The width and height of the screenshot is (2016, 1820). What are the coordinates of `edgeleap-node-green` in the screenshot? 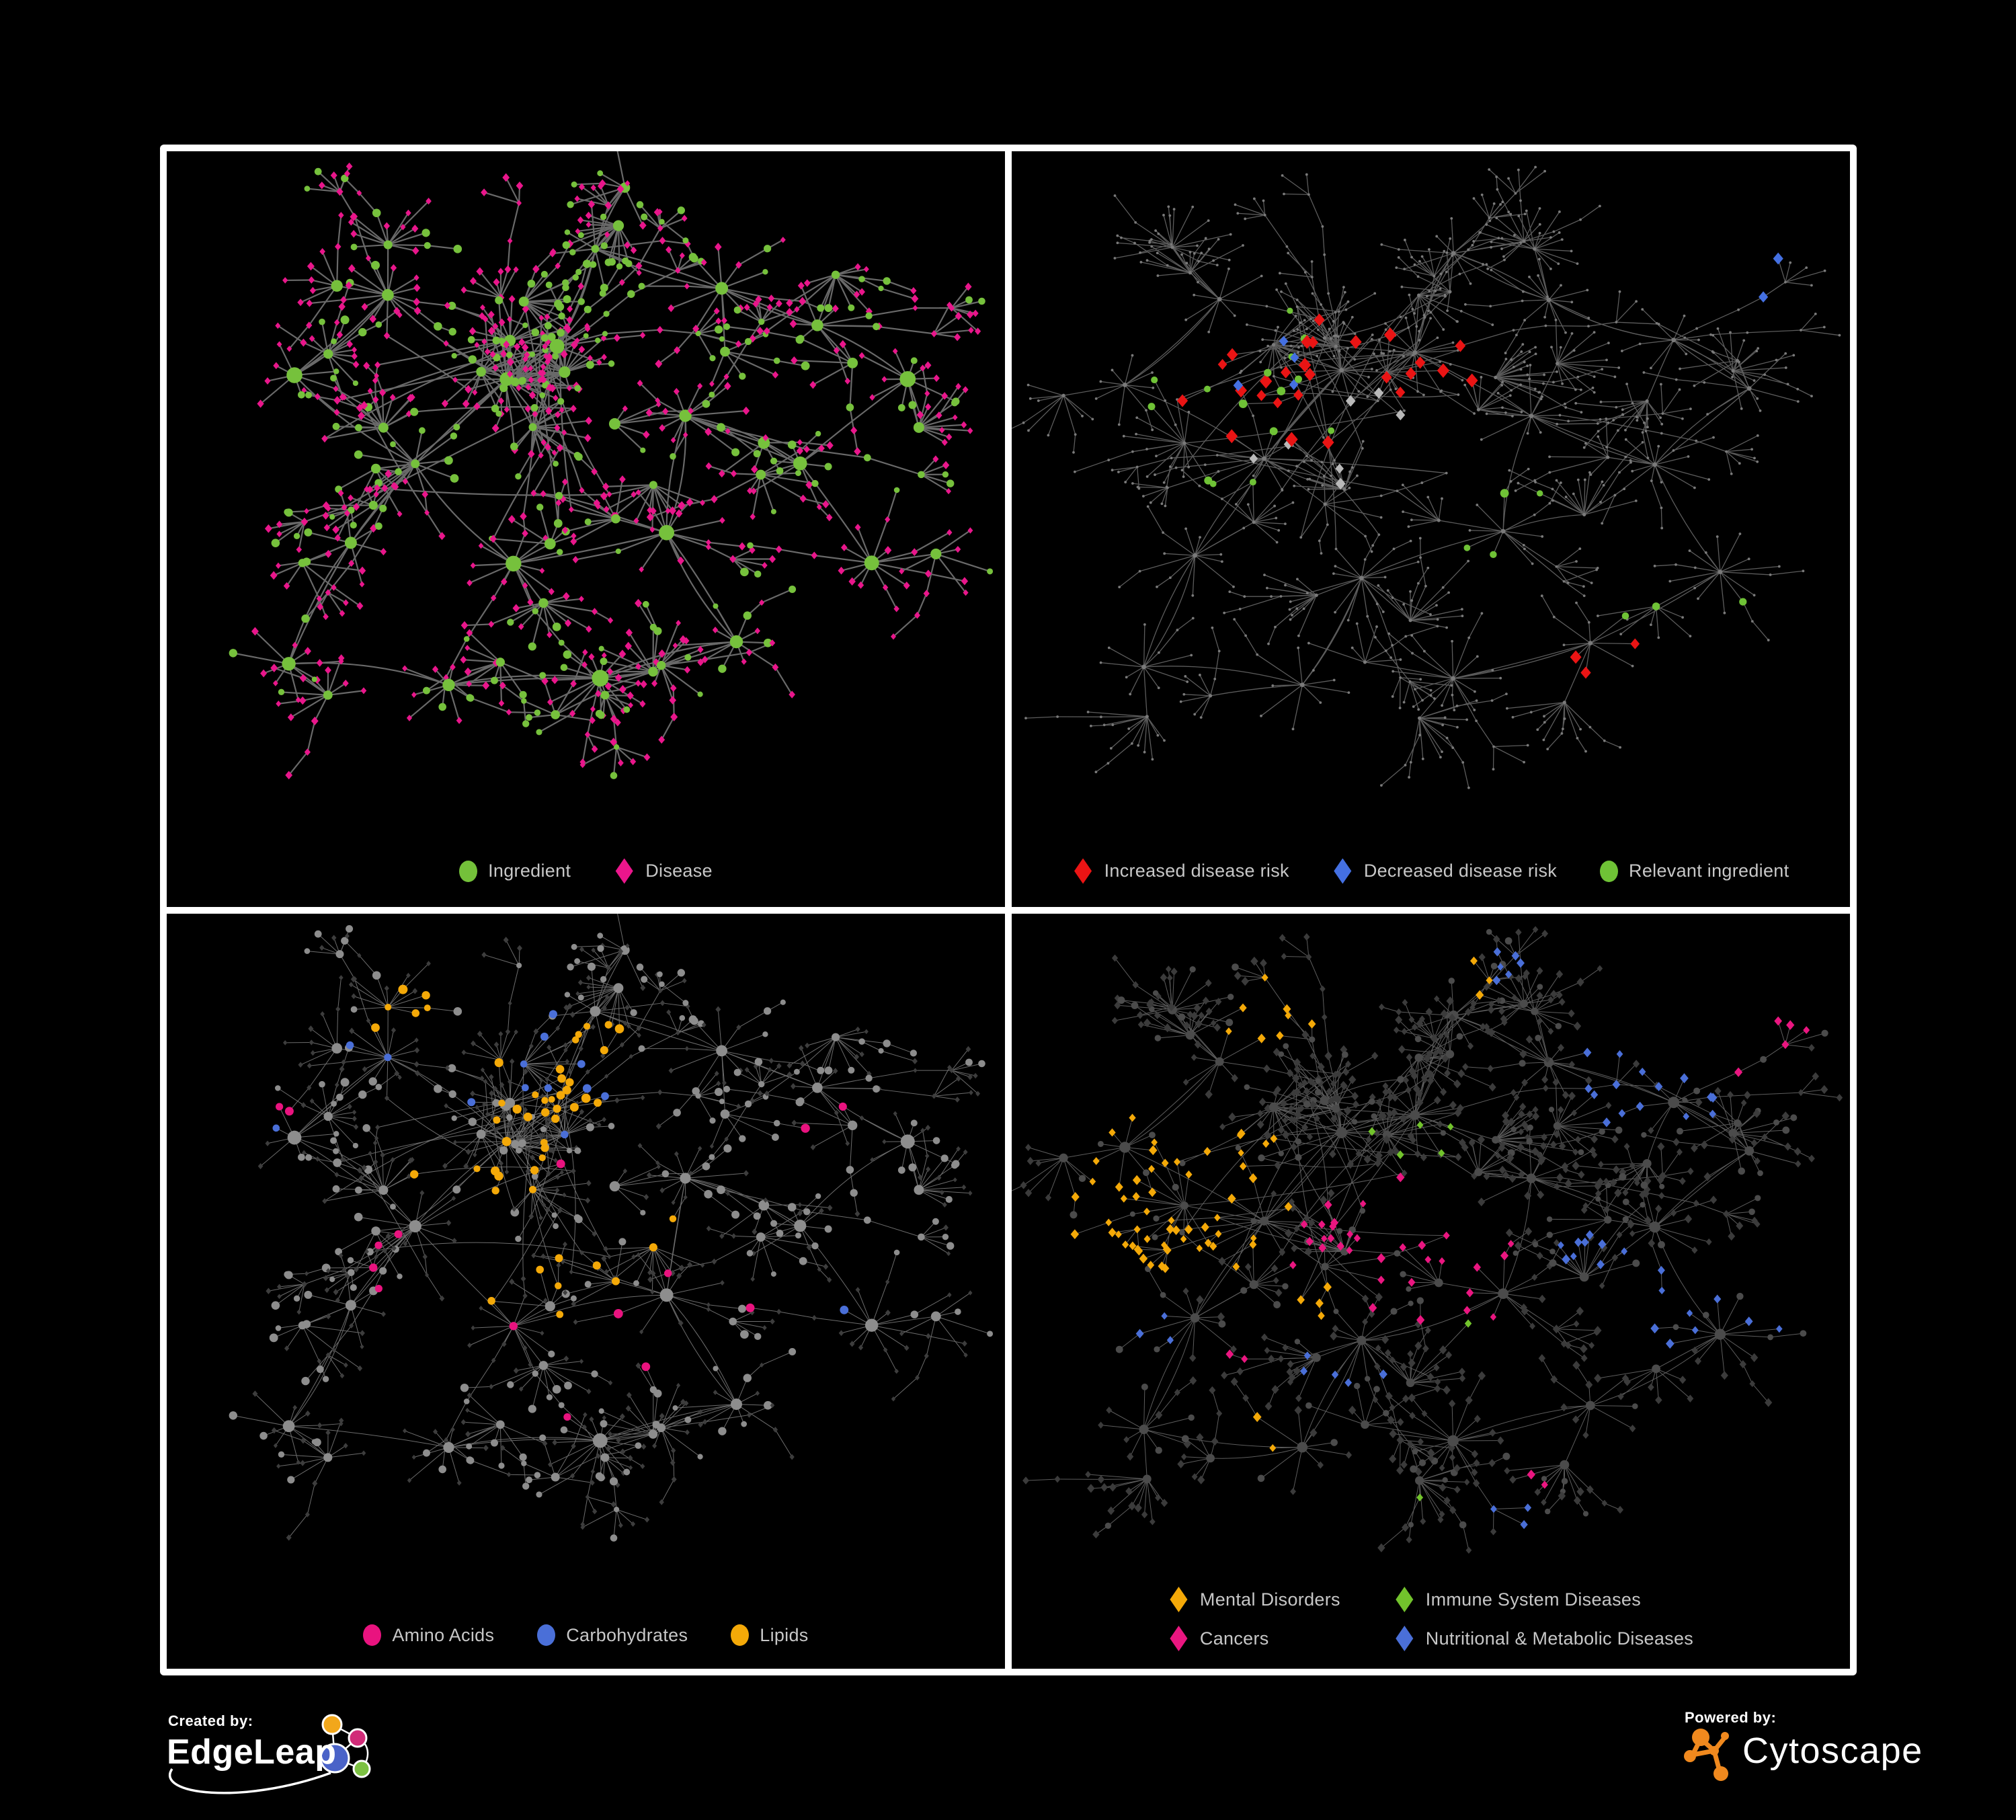 It's located at (361, 1768).